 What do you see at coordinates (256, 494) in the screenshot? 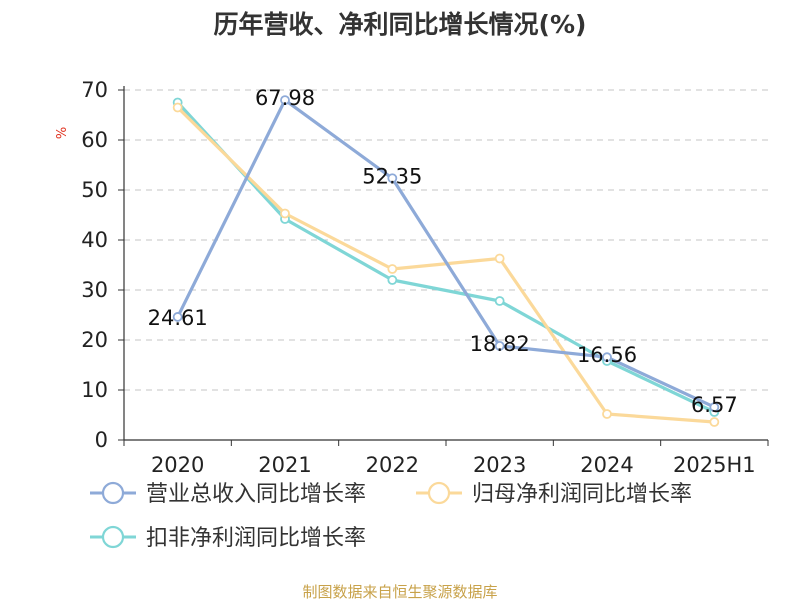
I see `legend-label: 营业总收入同比增长率` at bounding box center [256, 494].